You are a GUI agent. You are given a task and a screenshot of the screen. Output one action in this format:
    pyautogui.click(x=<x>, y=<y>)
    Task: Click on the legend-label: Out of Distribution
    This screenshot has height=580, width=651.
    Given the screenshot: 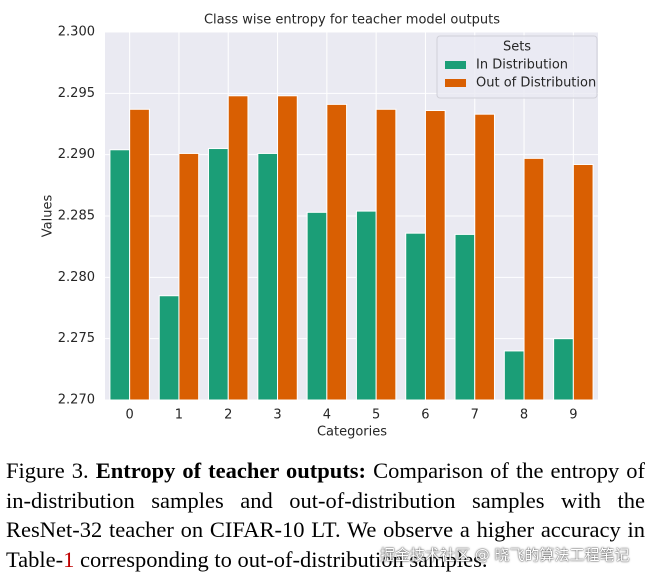 What is the action you would take?
    pyautogui.click(x=536, y=83)
    